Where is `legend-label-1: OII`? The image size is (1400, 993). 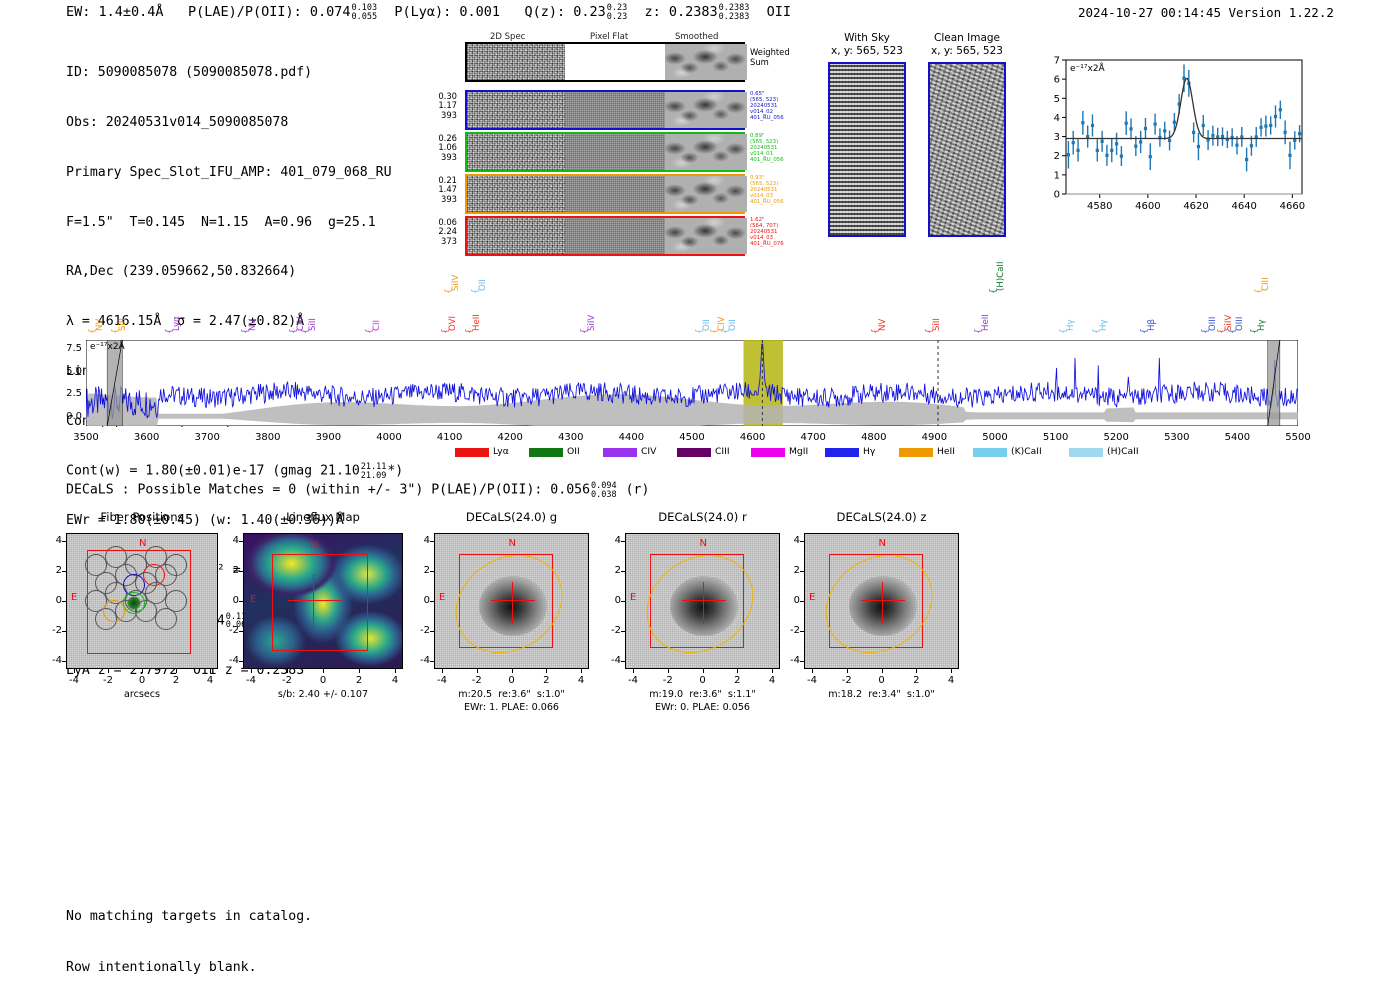
legend-label-1: OII is located at coordinates (573, 451).